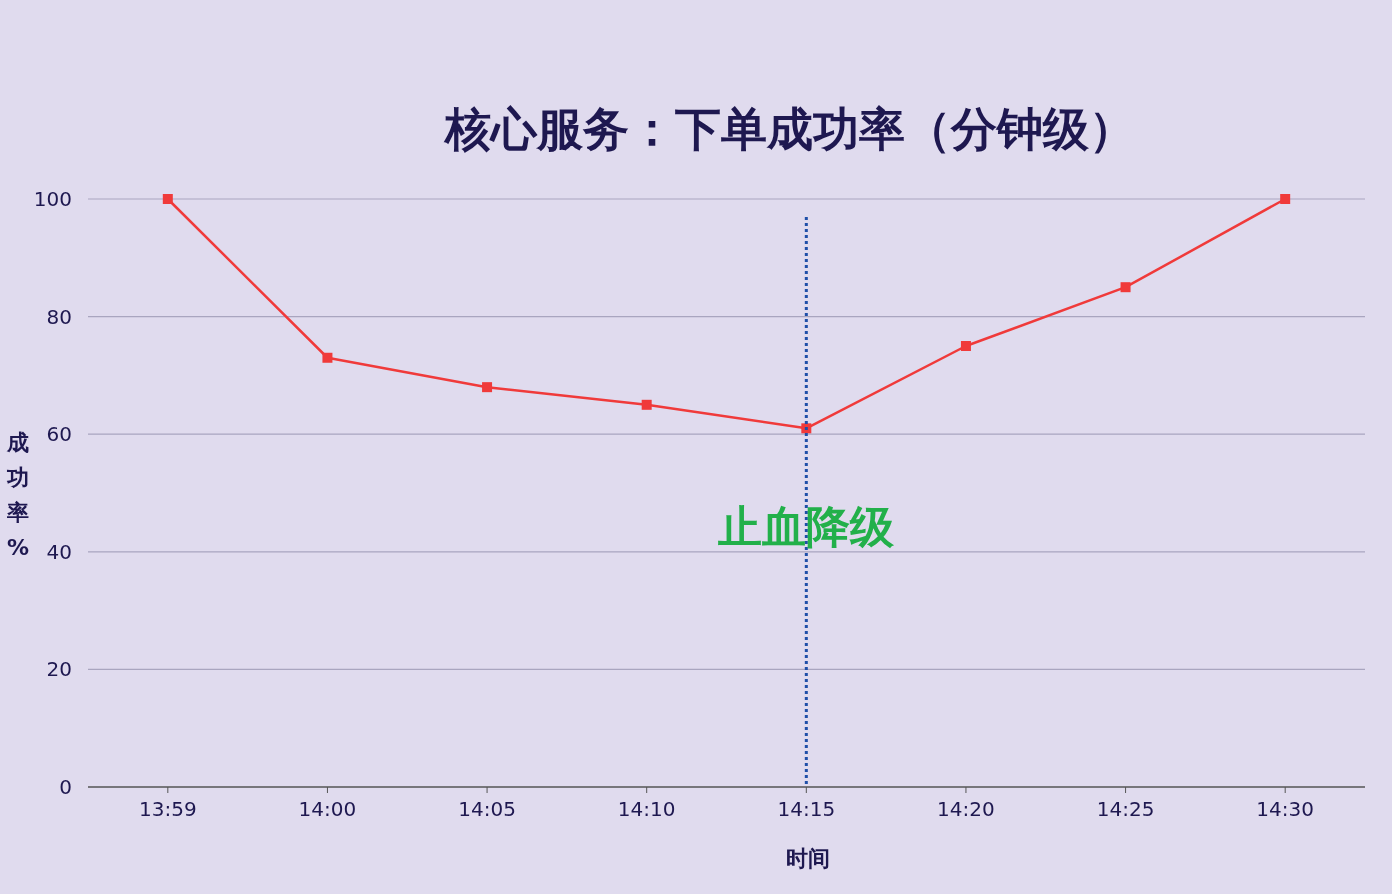  What do you see at coordinates (808, 858) in the screenshot?
I see `x-axis-title: 时间` at bounding box center [808, 858].